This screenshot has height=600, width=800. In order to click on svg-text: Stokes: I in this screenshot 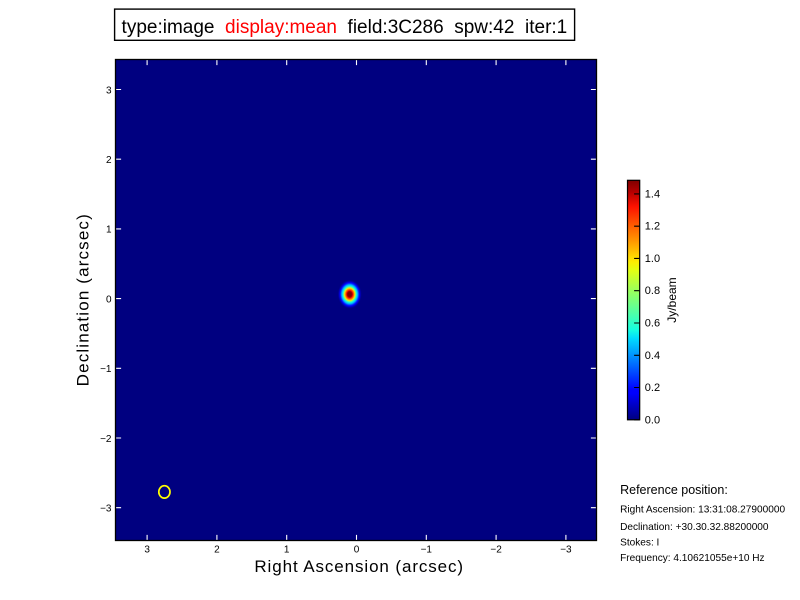, I will do `click(639, 543)`.